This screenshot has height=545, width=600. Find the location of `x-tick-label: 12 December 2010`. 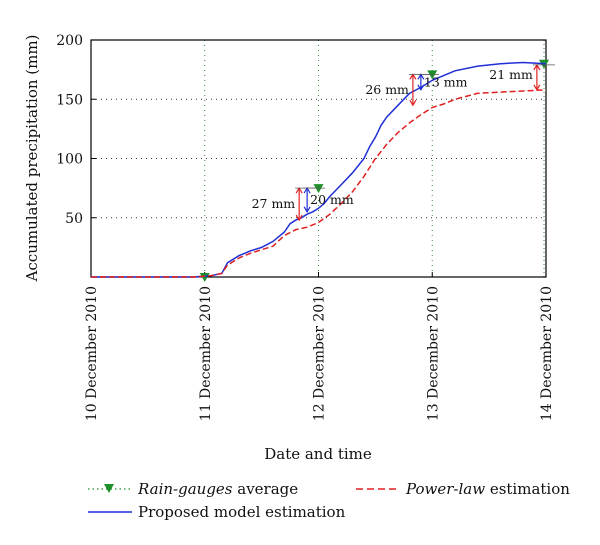

x-tick-label: 12 December 2010 is located at coordinates (320, 353).